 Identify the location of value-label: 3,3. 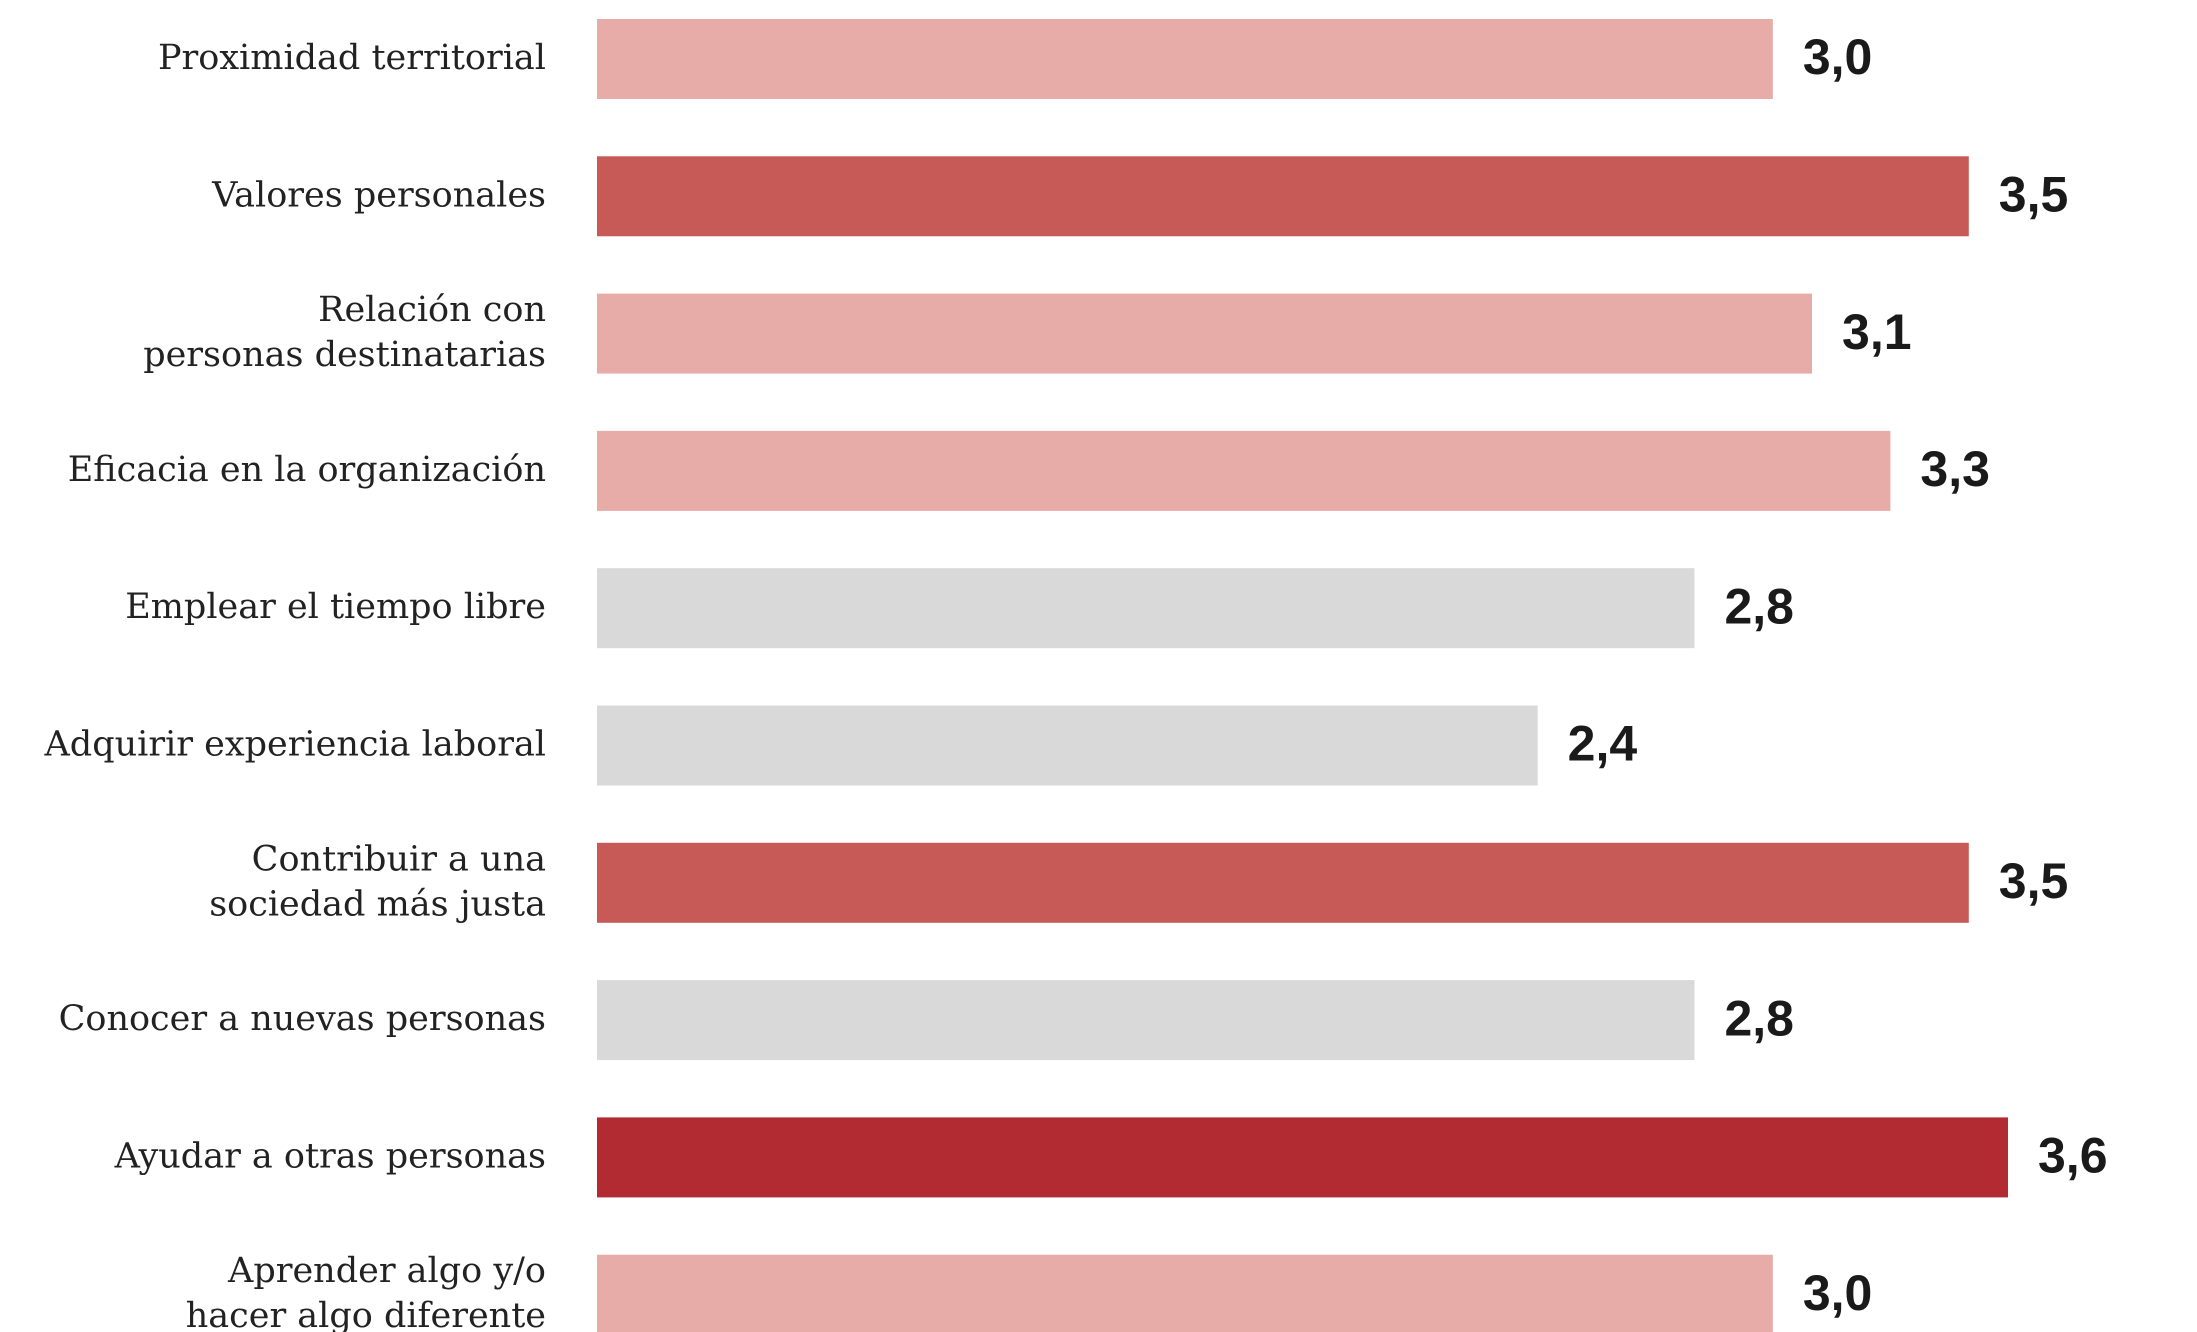
(1955, 469).